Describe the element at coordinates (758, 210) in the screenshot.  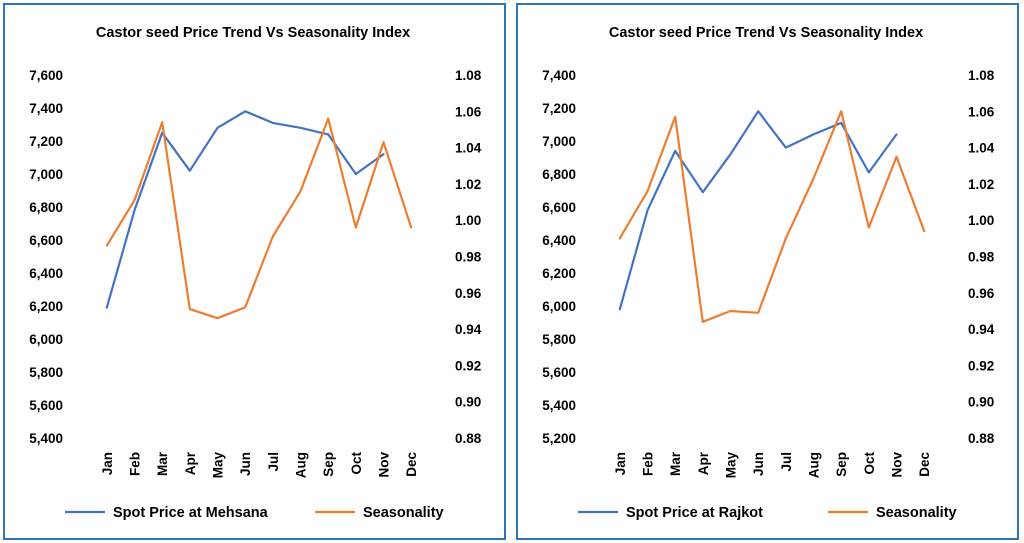
I see `series-line-spot-price` at that location.